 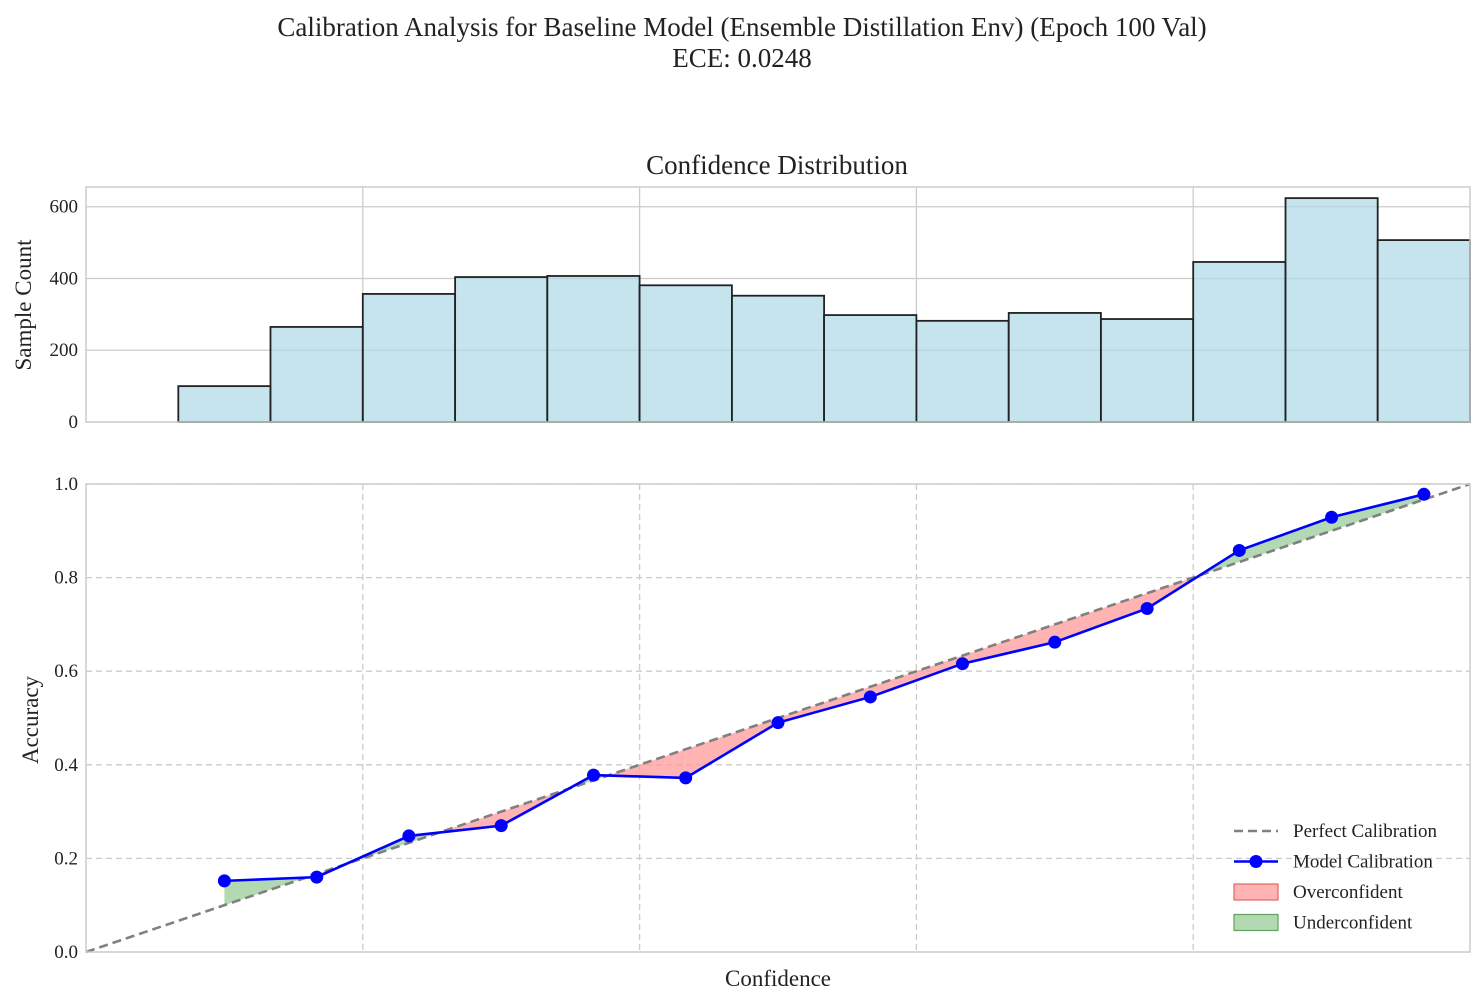 I want to click on calibration-ylabel: Accuracy, so click(x=30, y=719).